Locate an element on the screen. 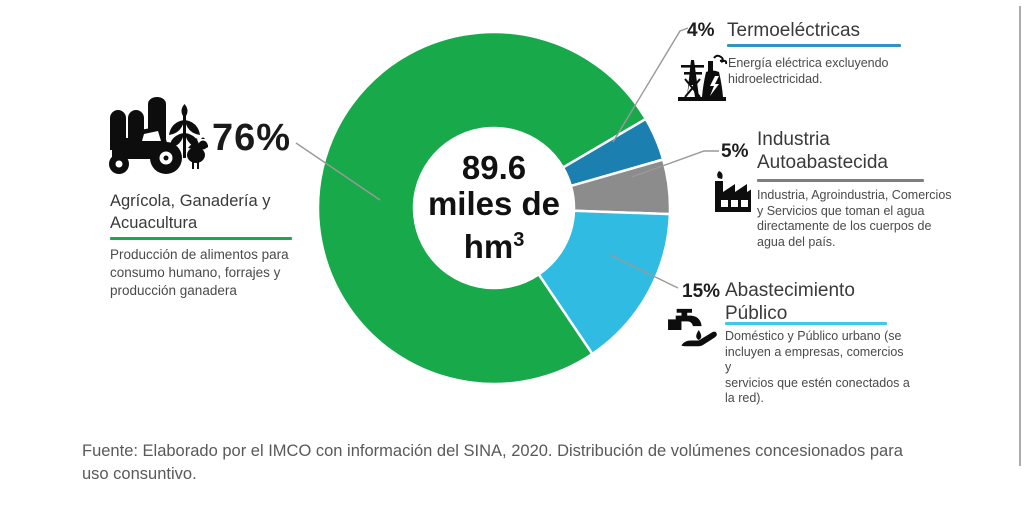 The height and width of the screenshot is (512, 1024). page-edge-line is located at coordinates (1020, 236).